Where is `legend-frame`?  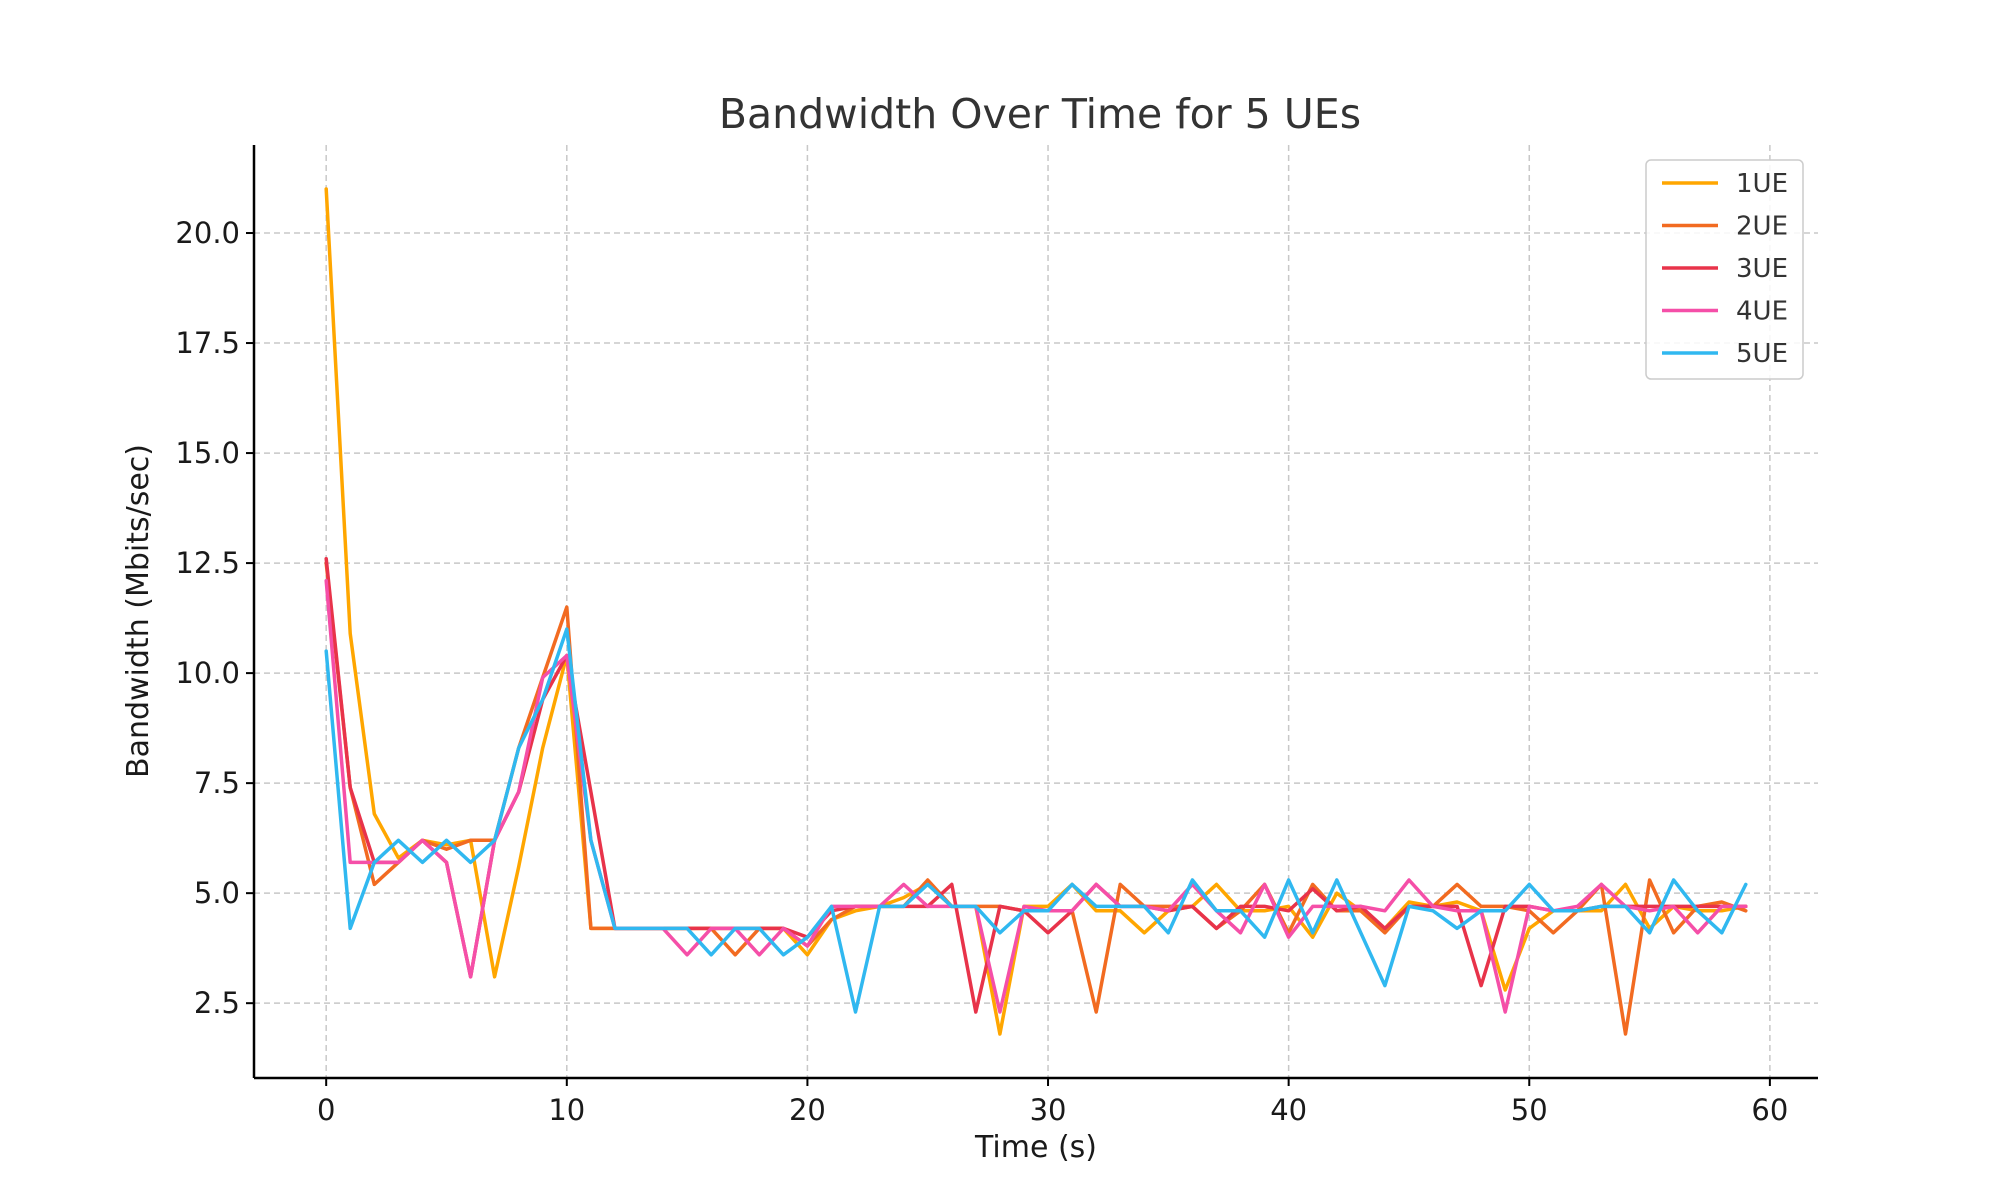
legend-frame is located at coordinates (1724, 269).